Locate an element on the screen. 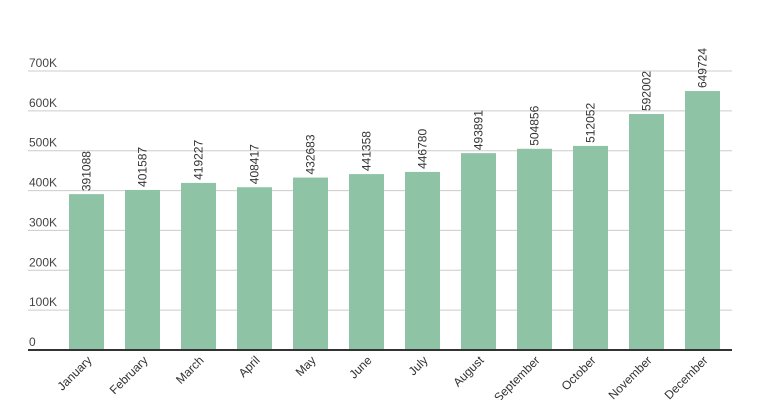 The height and width of the screenshot is (400, 760). y-tick-label: 100K is located at coordinates (43, 302).